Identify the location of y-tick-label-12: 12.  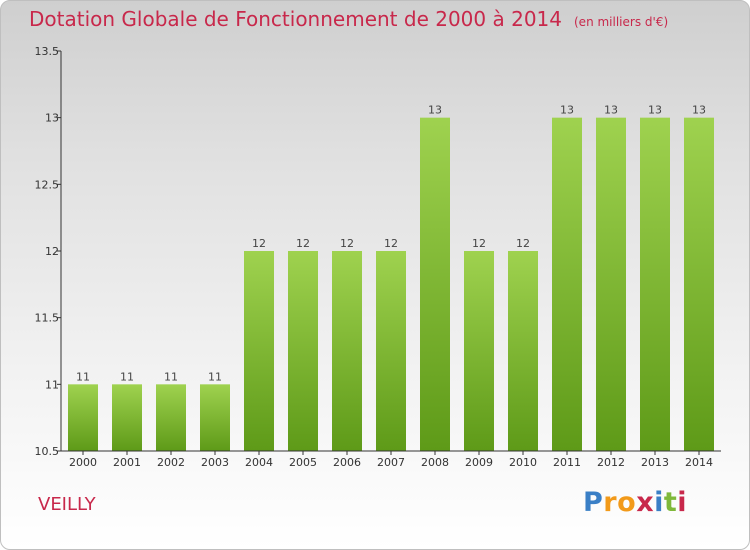
(52, 251).